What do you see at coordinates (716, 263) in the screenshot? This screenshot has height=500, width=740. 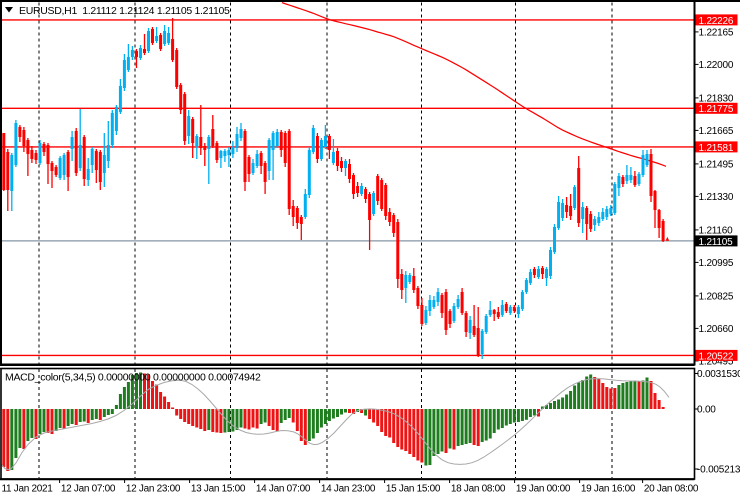 I see `svg-text: 1.20995` at bounding box center [716, 263].